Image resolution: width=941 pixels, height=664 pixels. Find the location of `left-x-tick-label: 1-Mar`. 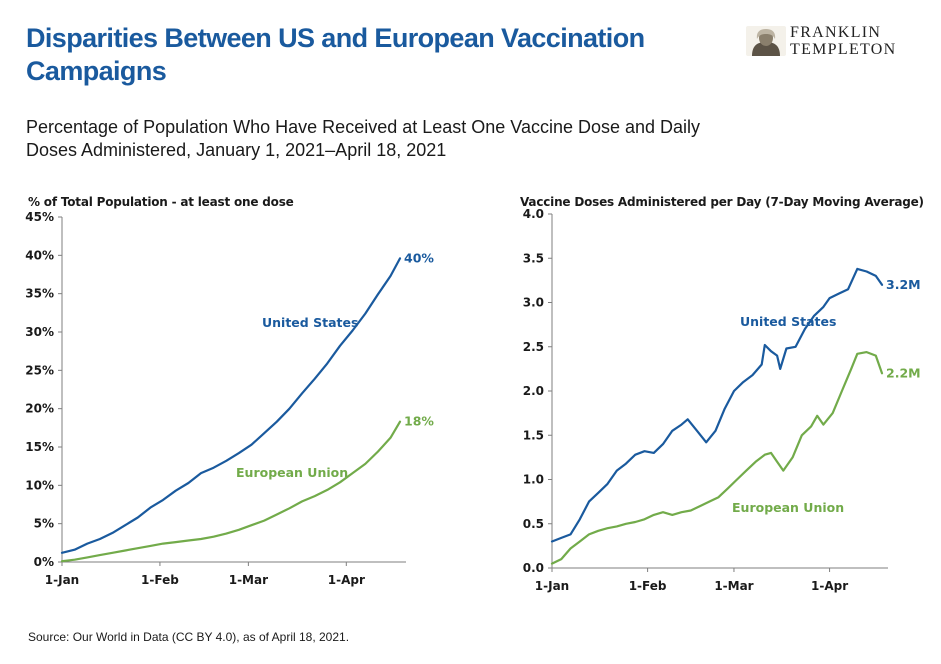

left-x-tick-label: 1-Mar is located at coordinates (248, 580).